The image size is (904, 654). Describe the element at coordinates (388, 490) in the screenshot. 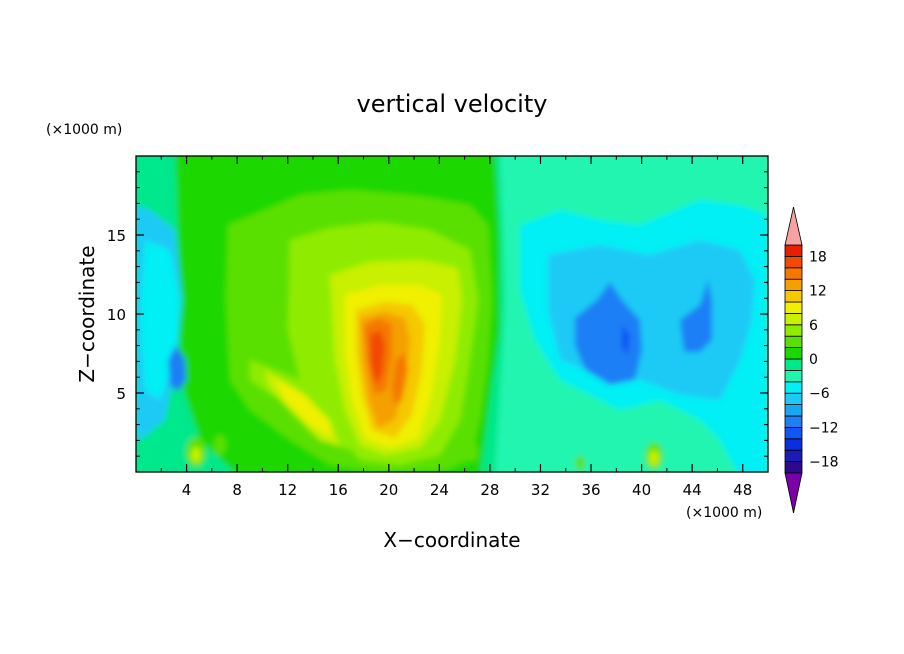

I see `x-tick-label: 20` at that location.